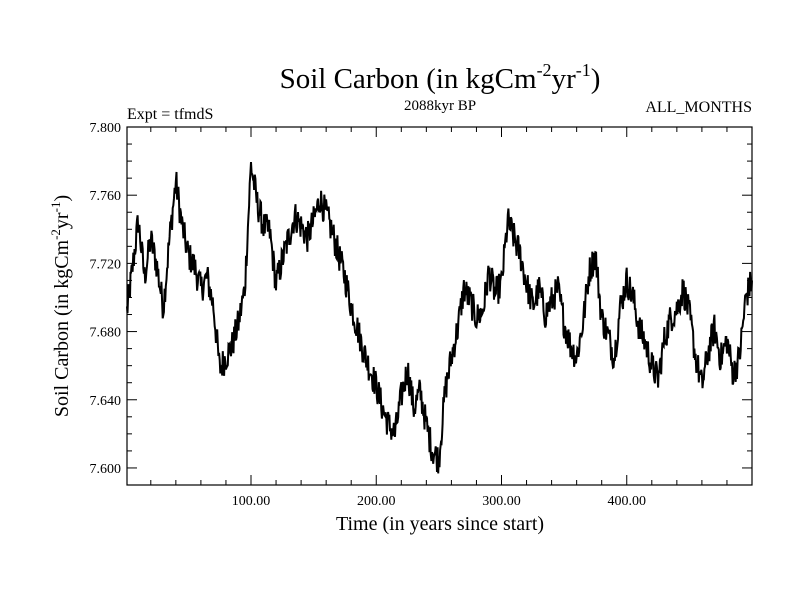  Describe the element at coordinates (440, 524) in the screenshot. I see `x-axis-label: Time (in years since start)` at that location.